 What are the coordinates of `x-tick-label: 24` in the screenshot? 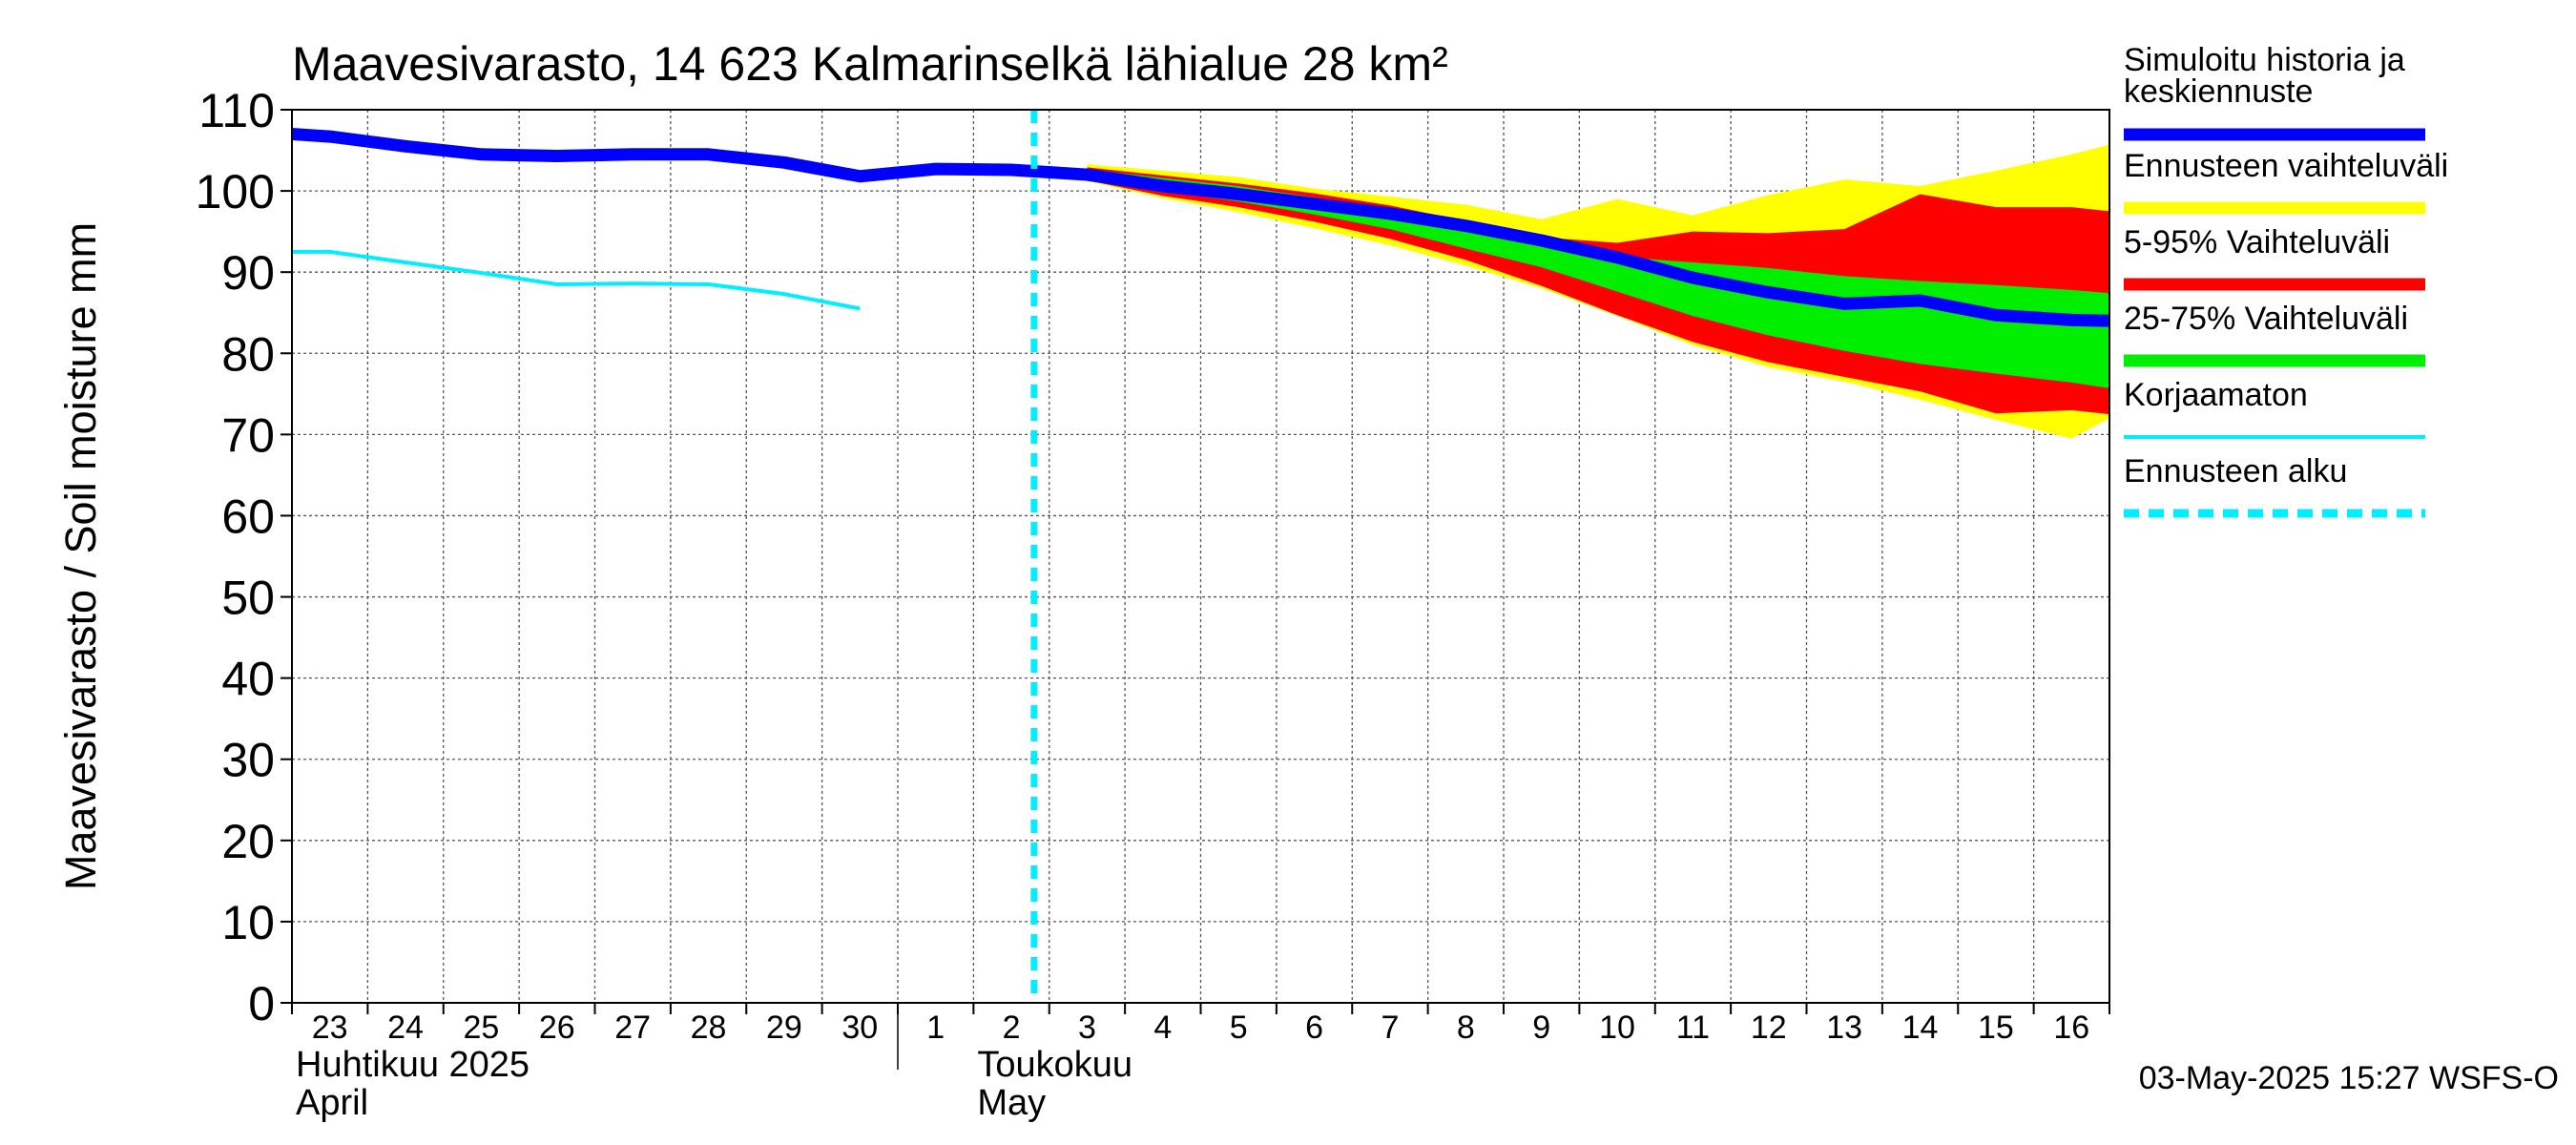 It's located at (405, 1028).